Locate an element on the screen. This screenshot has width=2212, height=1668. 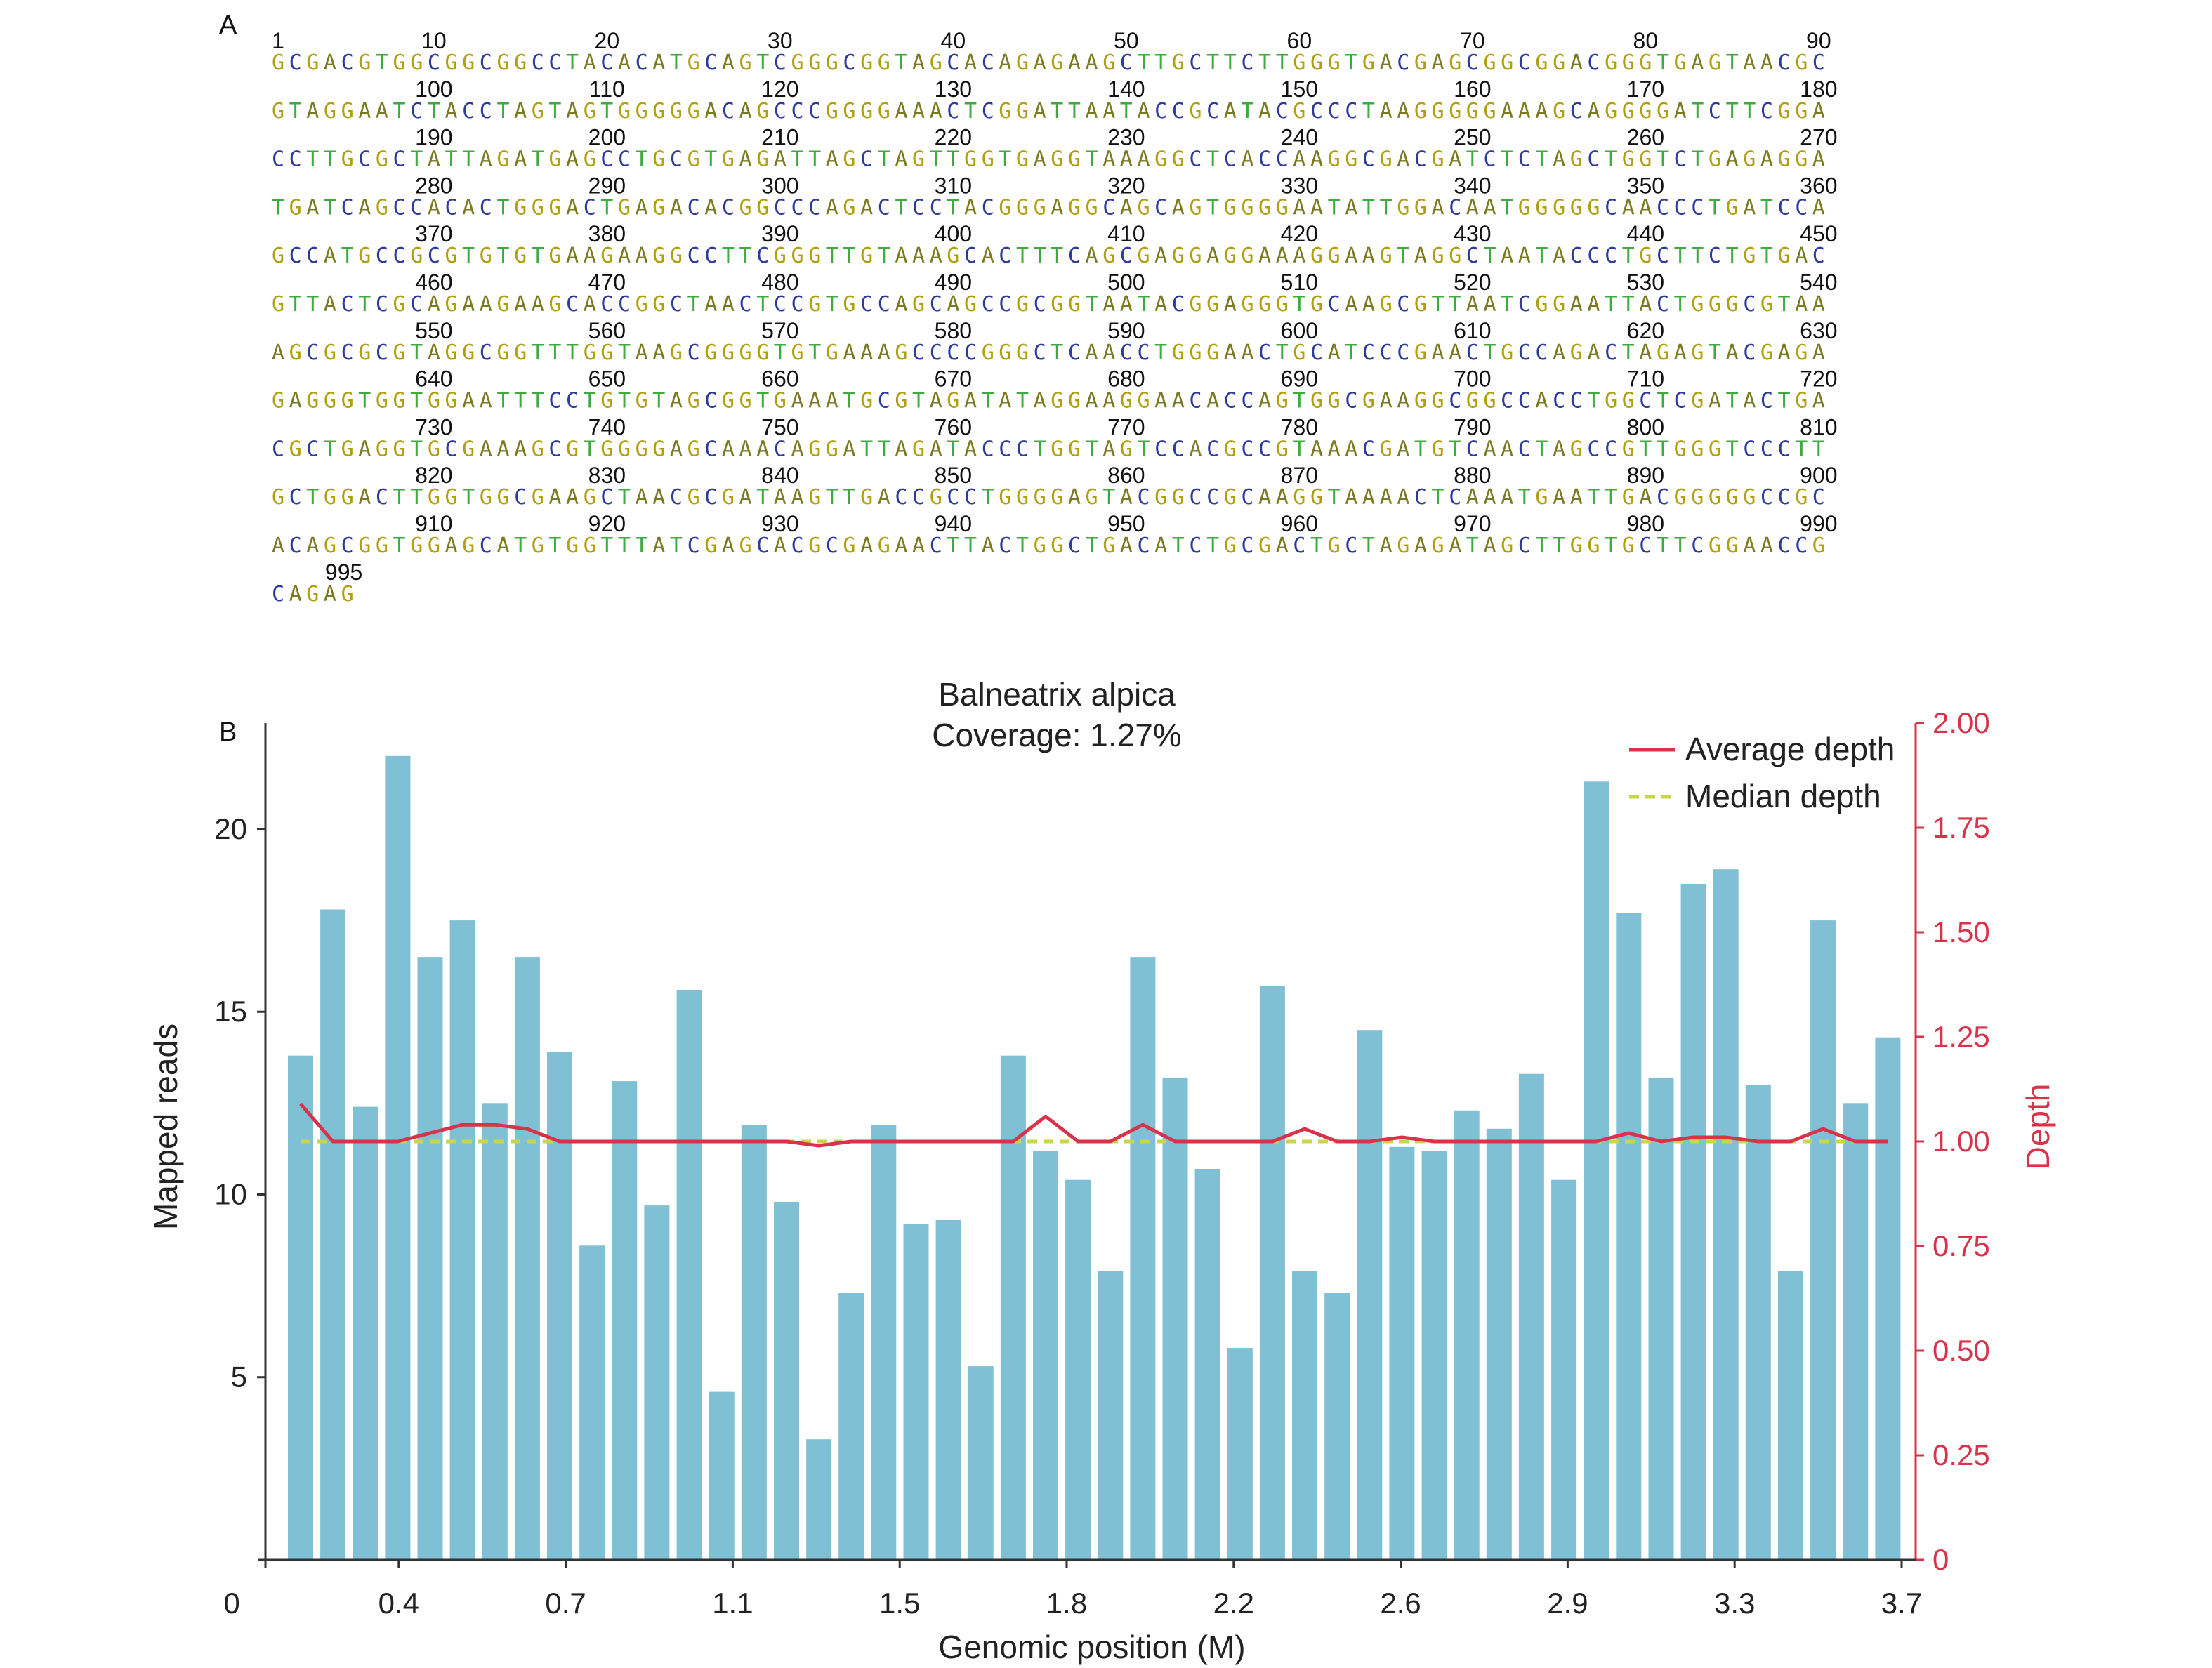
position-label: 240 is located at coordinates (1299, 137).